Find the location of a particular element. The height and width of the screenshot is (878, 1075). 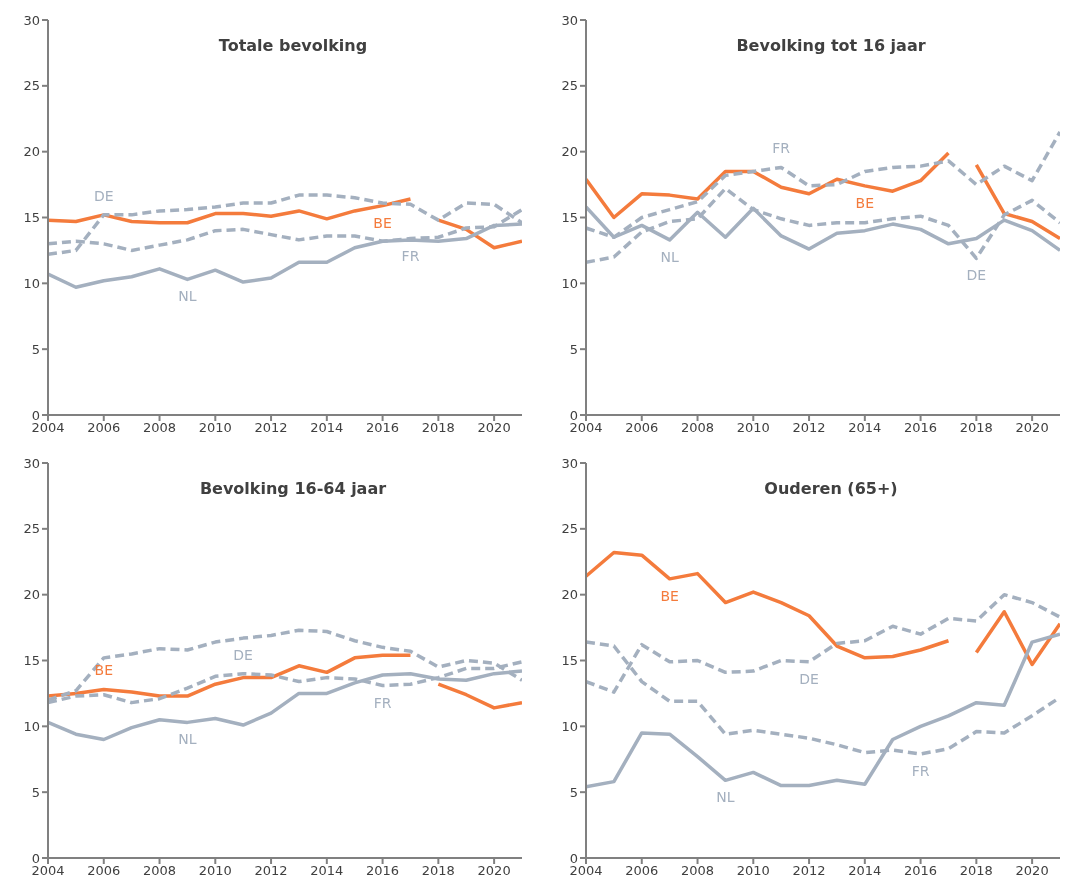

text: Bevolking tot 16 jaar is located at coordinates (831, 45).